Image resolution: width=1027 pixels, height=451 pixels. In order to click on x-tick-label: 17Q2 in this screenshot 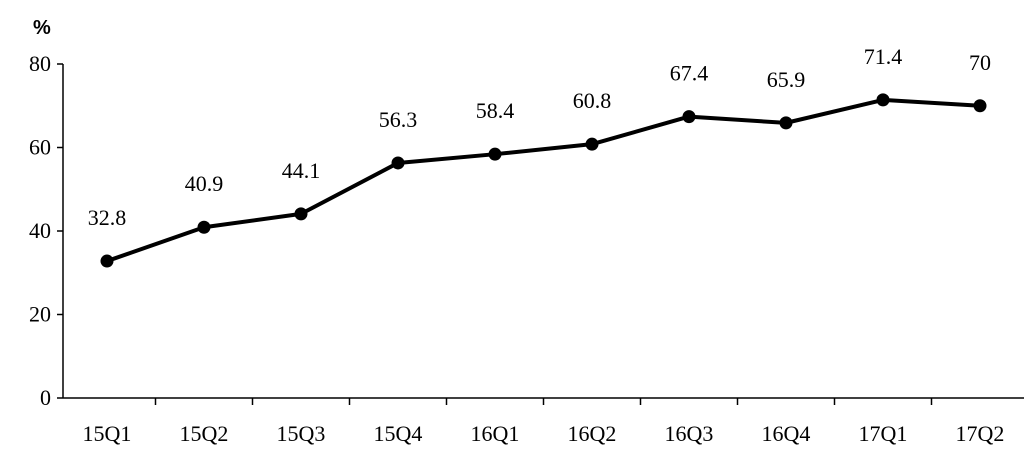, I will do `click(980, 433)`.